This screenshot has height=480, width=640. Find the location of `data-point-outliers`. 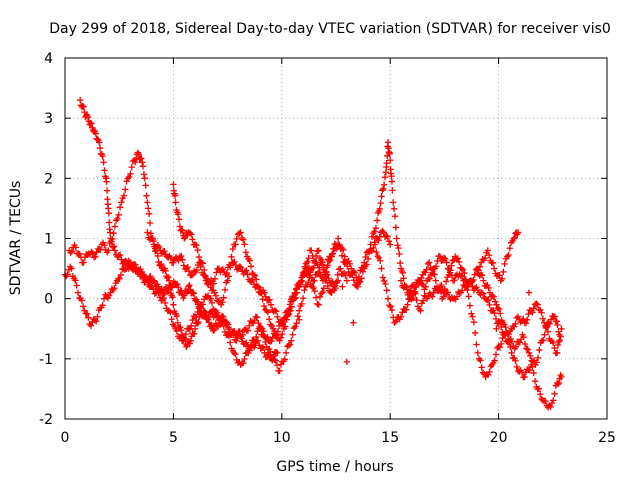

data-point-outliers is located at coordinates (347, 362).